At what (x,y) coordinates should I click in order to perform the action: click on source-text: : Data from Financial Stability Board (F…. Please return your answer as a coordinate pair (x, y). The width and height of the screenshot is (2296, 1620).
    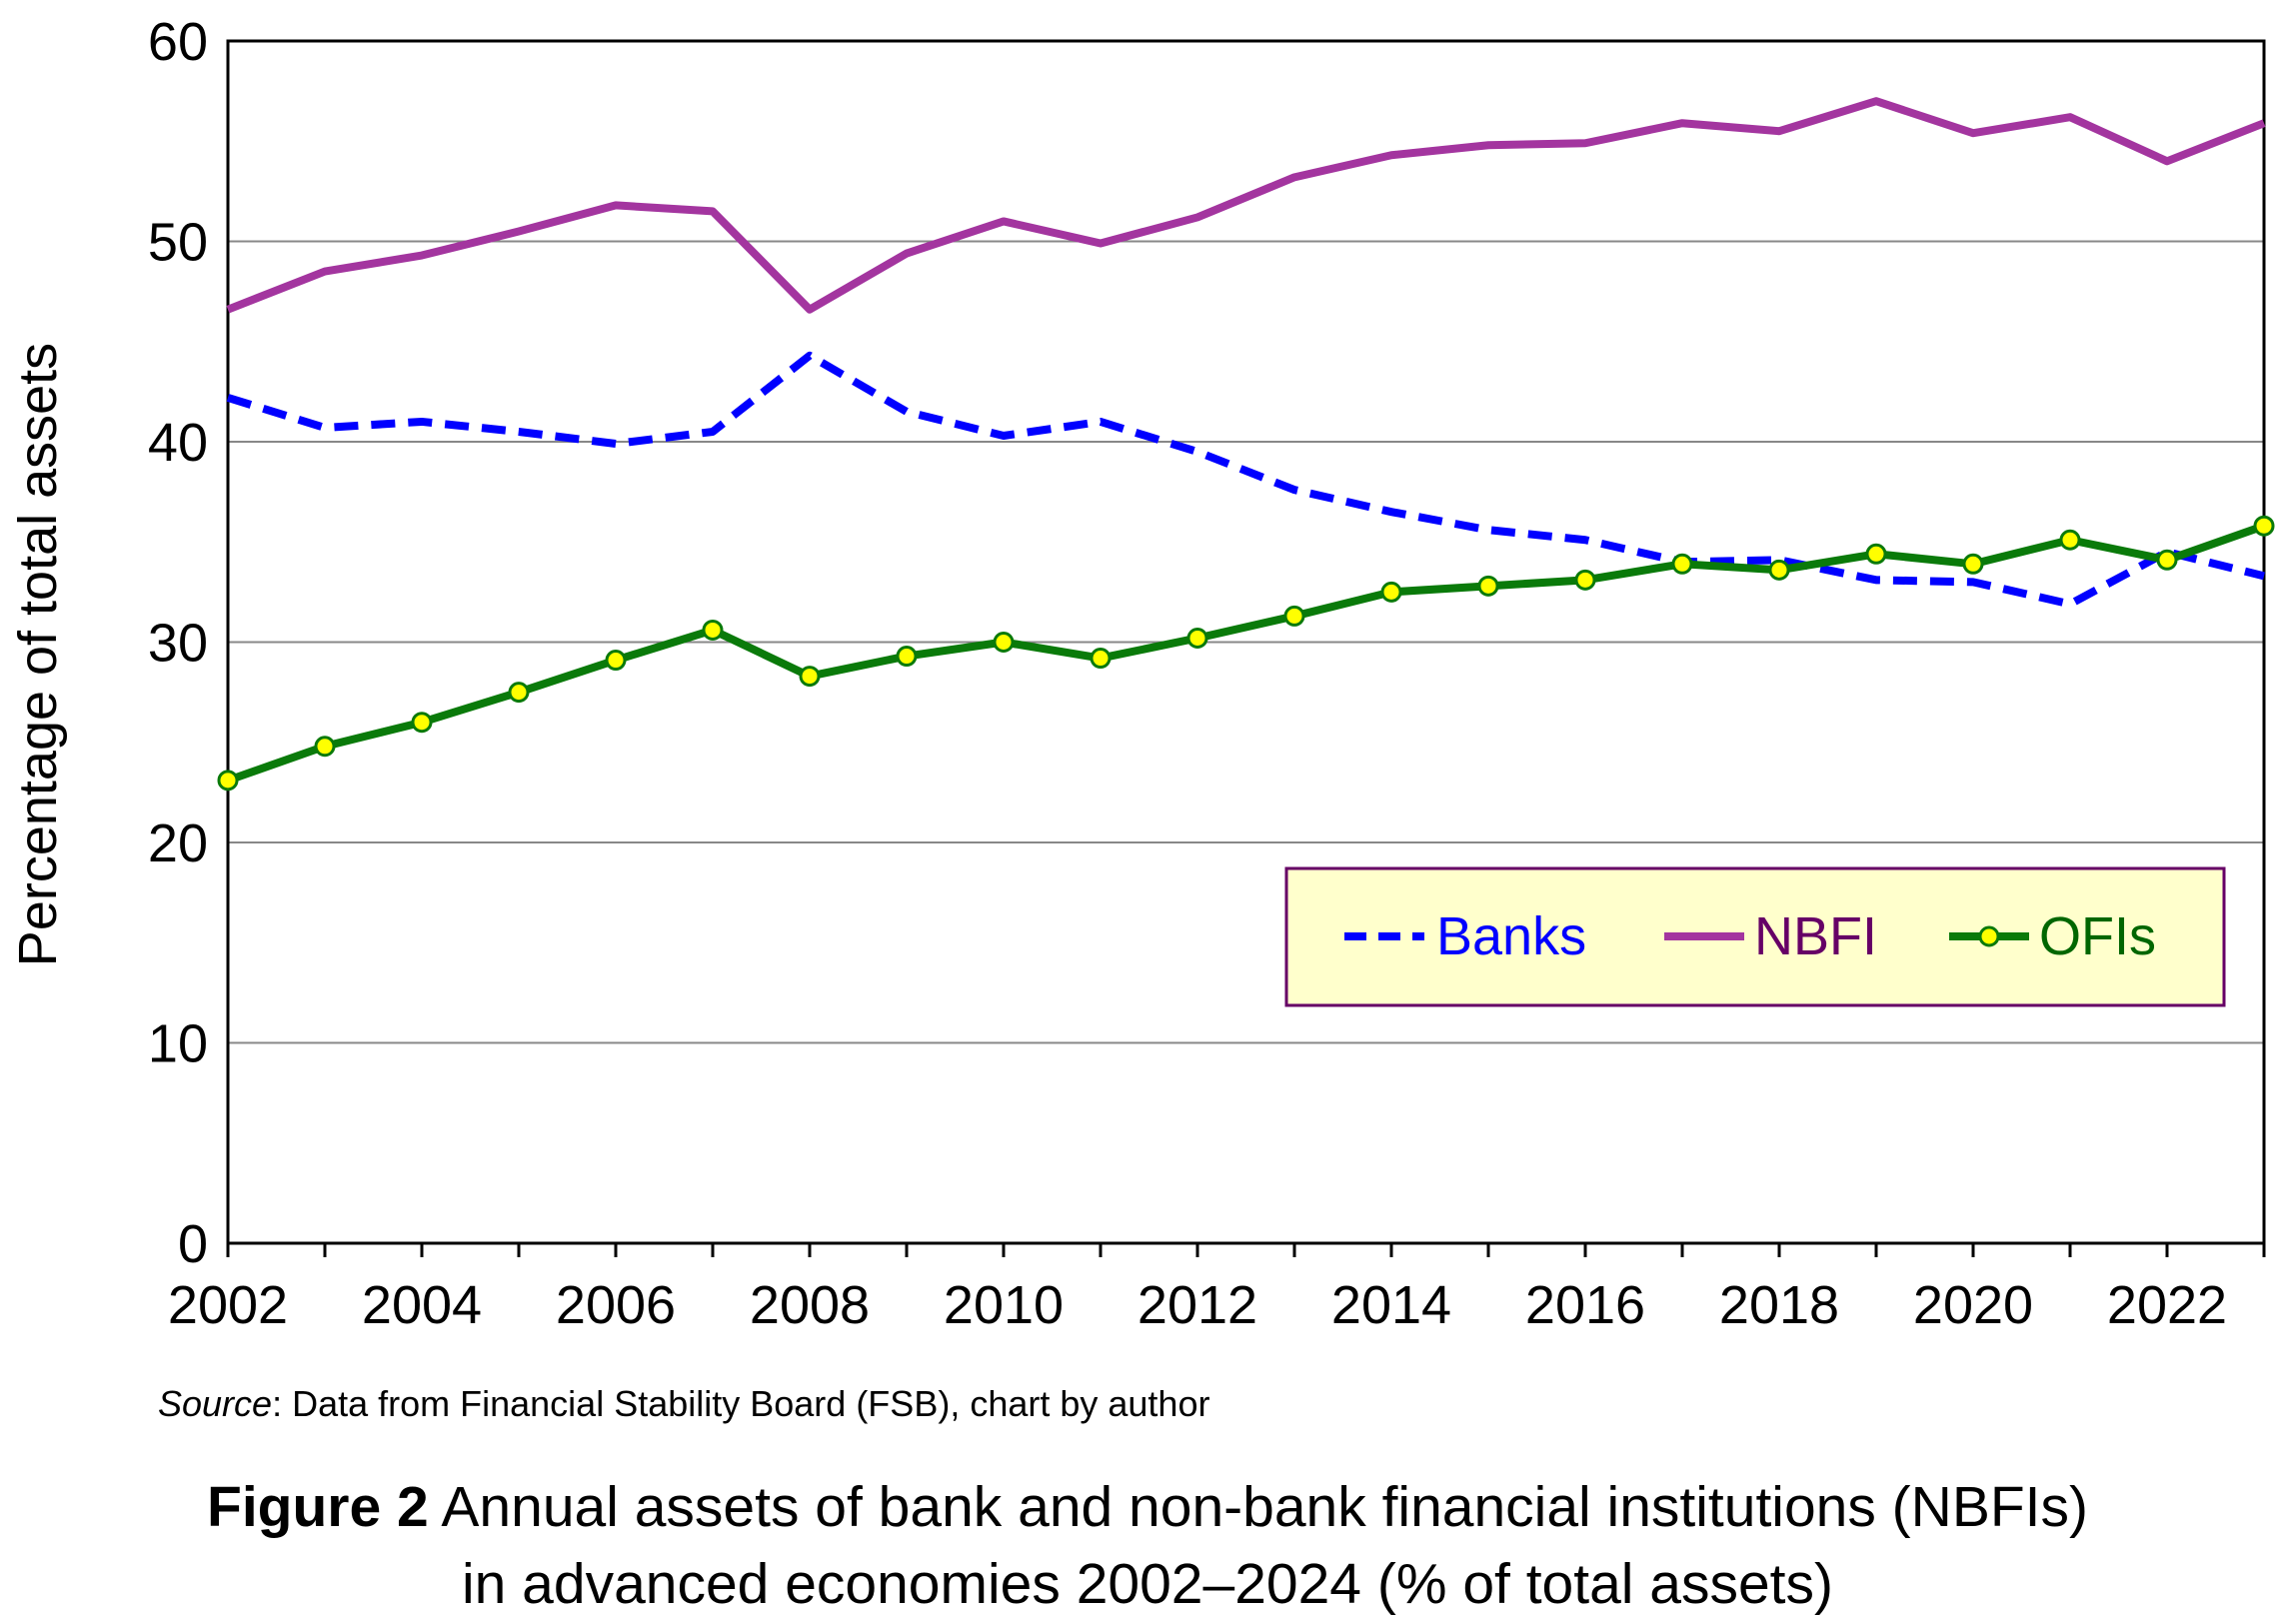
    Looking at the image, I should click on (740, 1404).